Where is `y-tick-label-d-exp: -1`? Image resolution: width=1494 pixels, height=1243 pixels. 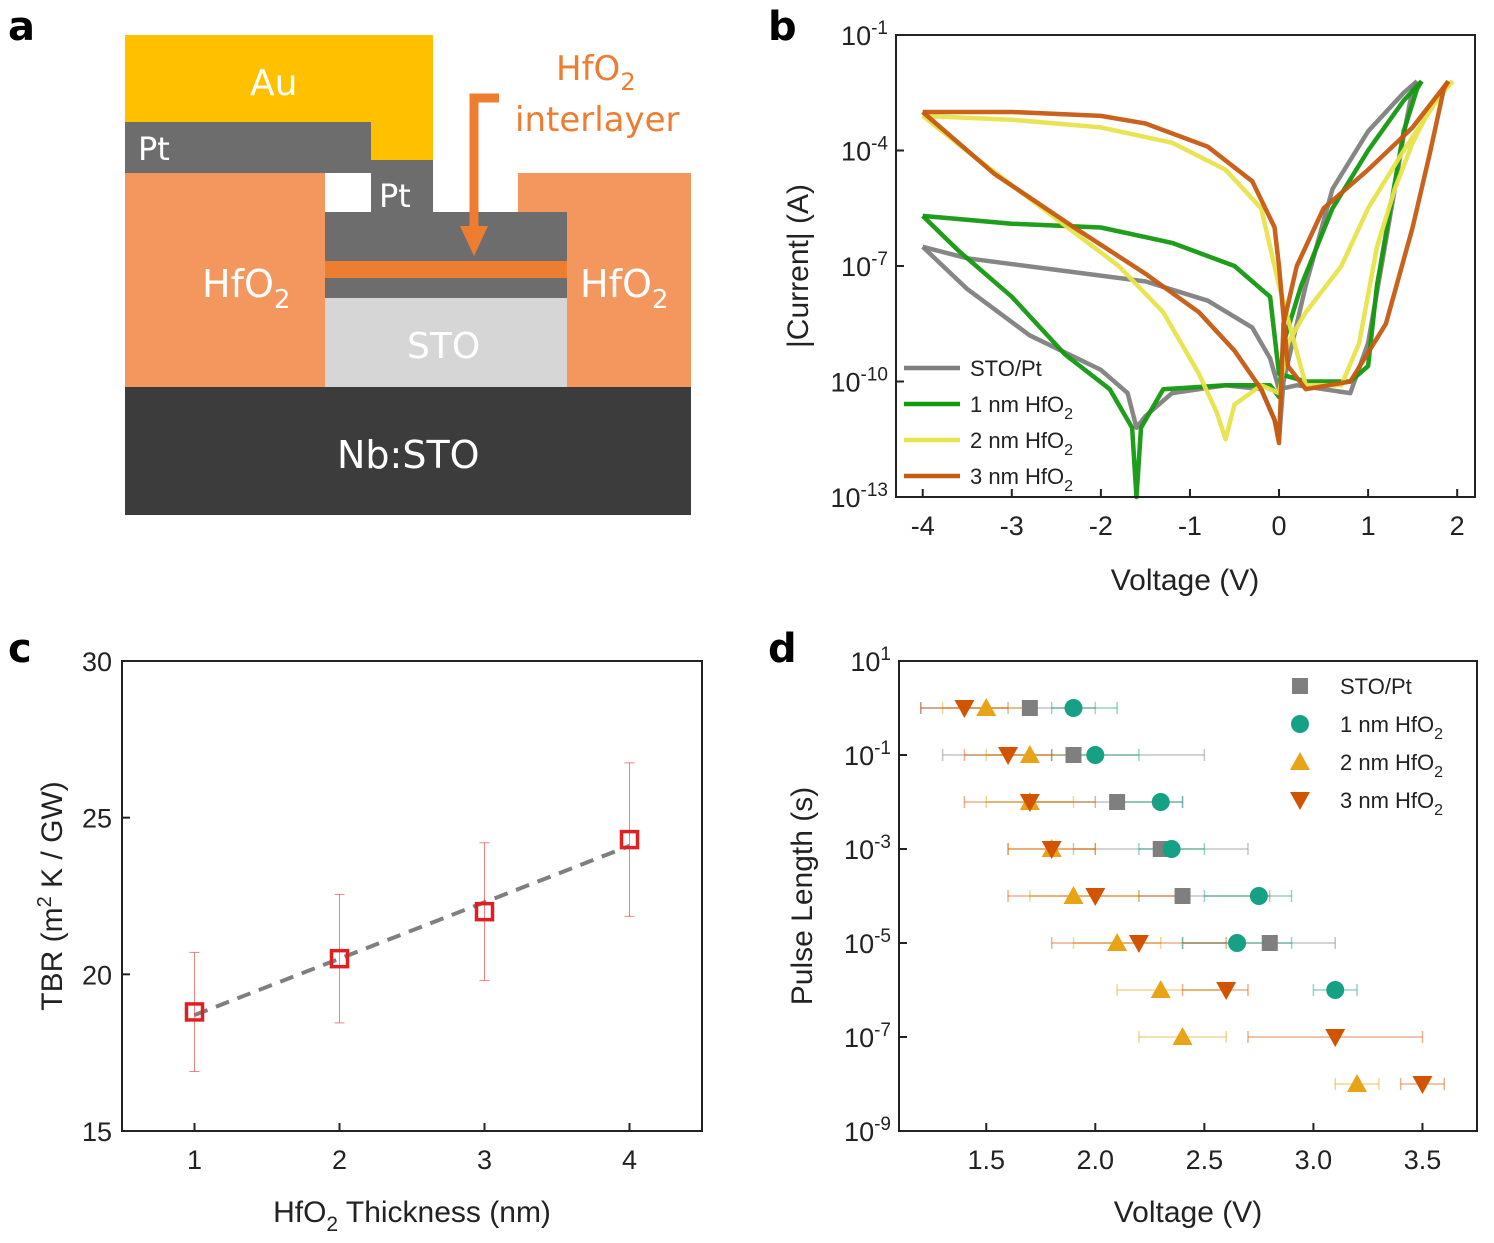 y-tick-label-d-exp: -1 is located at coordinates (882, 748).